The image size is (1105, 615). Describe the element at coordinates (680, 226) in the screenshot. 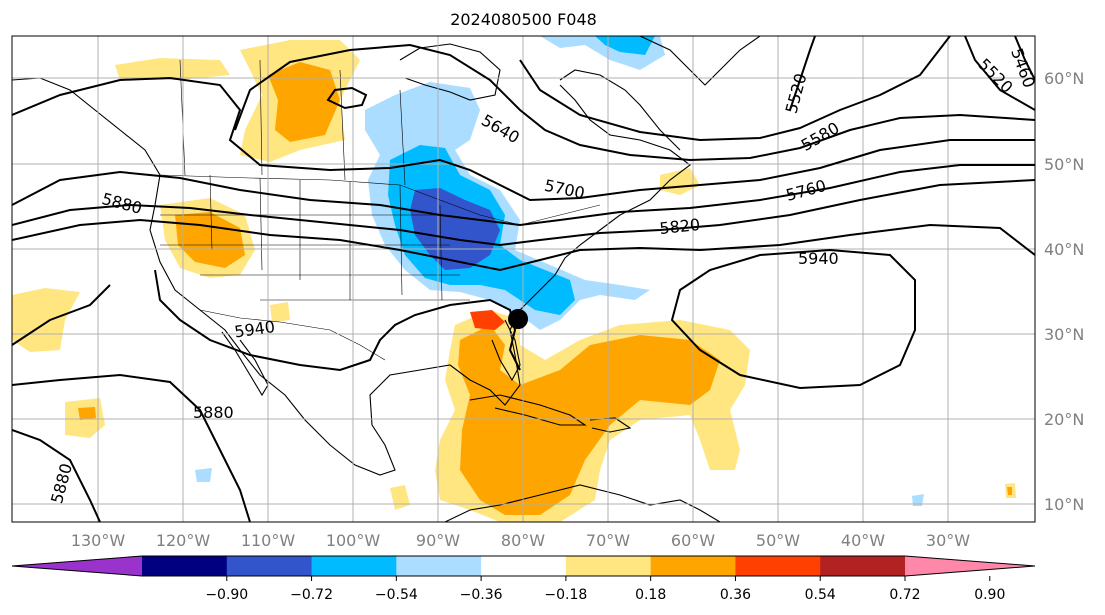

I see `contour-label: 5820` at that location.